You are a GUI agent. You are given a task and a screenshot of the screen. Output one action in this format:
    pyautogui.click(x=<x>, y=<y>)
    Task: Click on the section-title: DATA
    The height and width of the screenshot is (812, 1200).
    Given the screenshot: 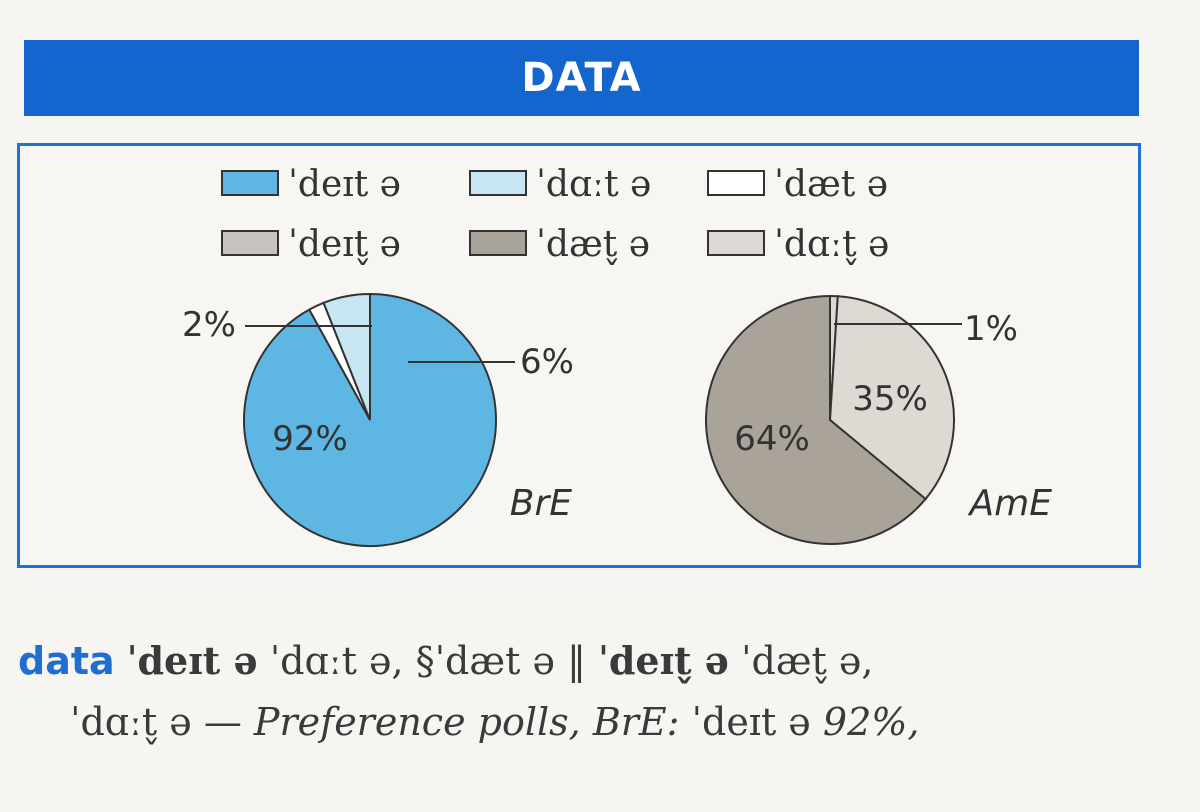 What is the action you would take?
    pyautogui.click(x=581, y=78)
    